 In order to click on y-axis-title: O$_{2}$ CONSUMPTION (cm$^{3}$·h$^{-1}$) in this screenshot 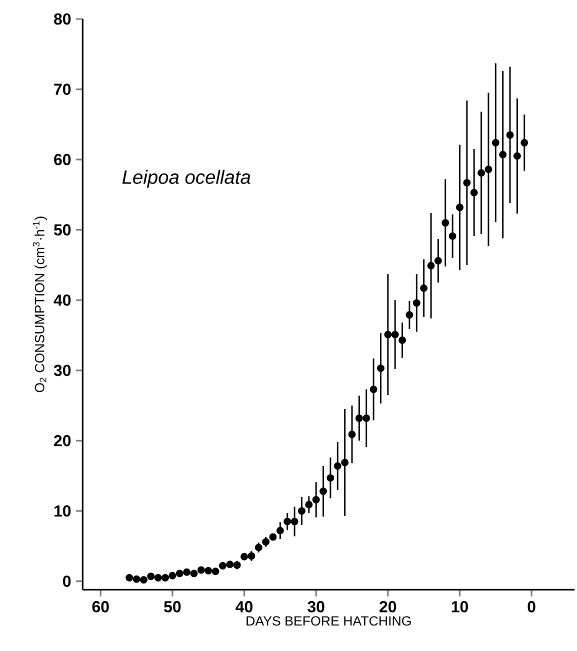, I will do `click(39, 304)`.